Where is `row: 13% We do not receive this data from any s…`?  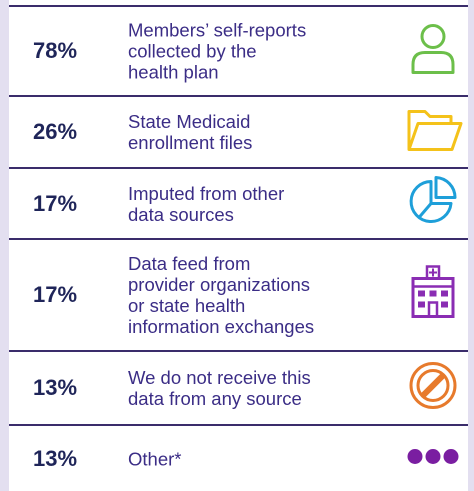 row: 13% We do not receive this data from any s… is located at coordinates (238, 387).